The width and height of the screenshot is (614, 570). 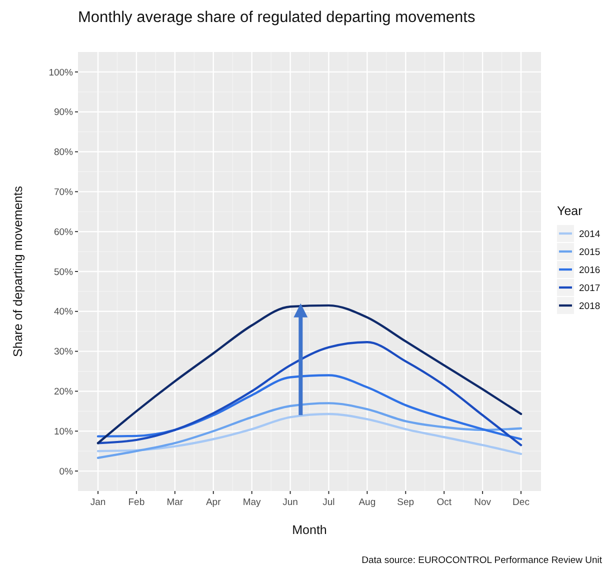 I want to click on x-tick-label: Sep, so click(x=405, y=502).